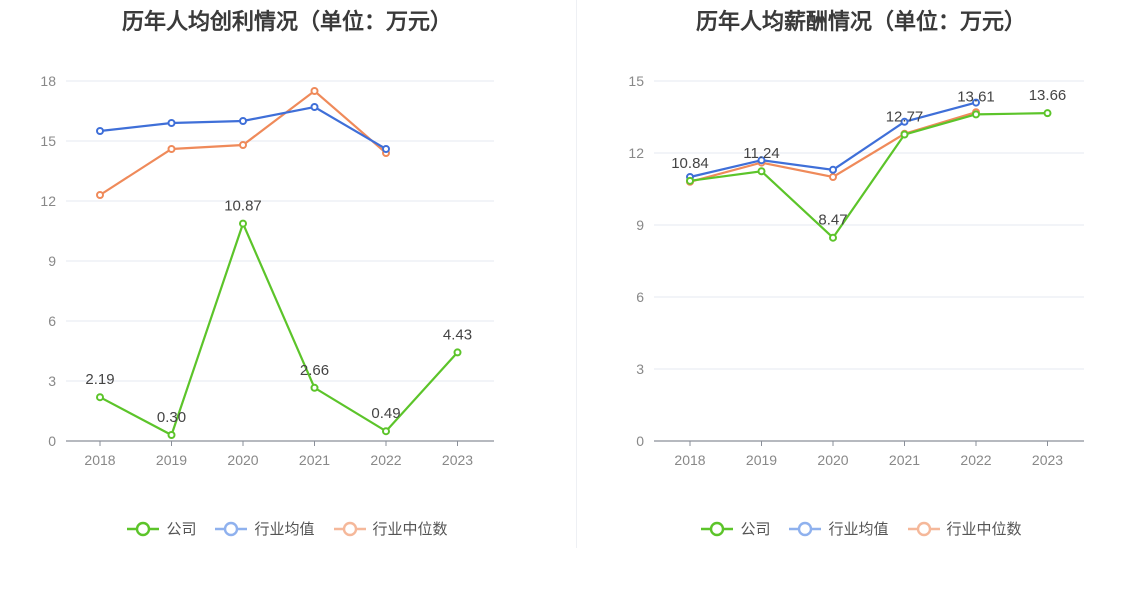 Image resolution: width=1148 pixels, height=589 pixels. What do you see at coordinates (286, 21) in the screenshot?
I see `chart-title: 历年人均创利情况（单位：万元）` at bounding box center [286, 21].